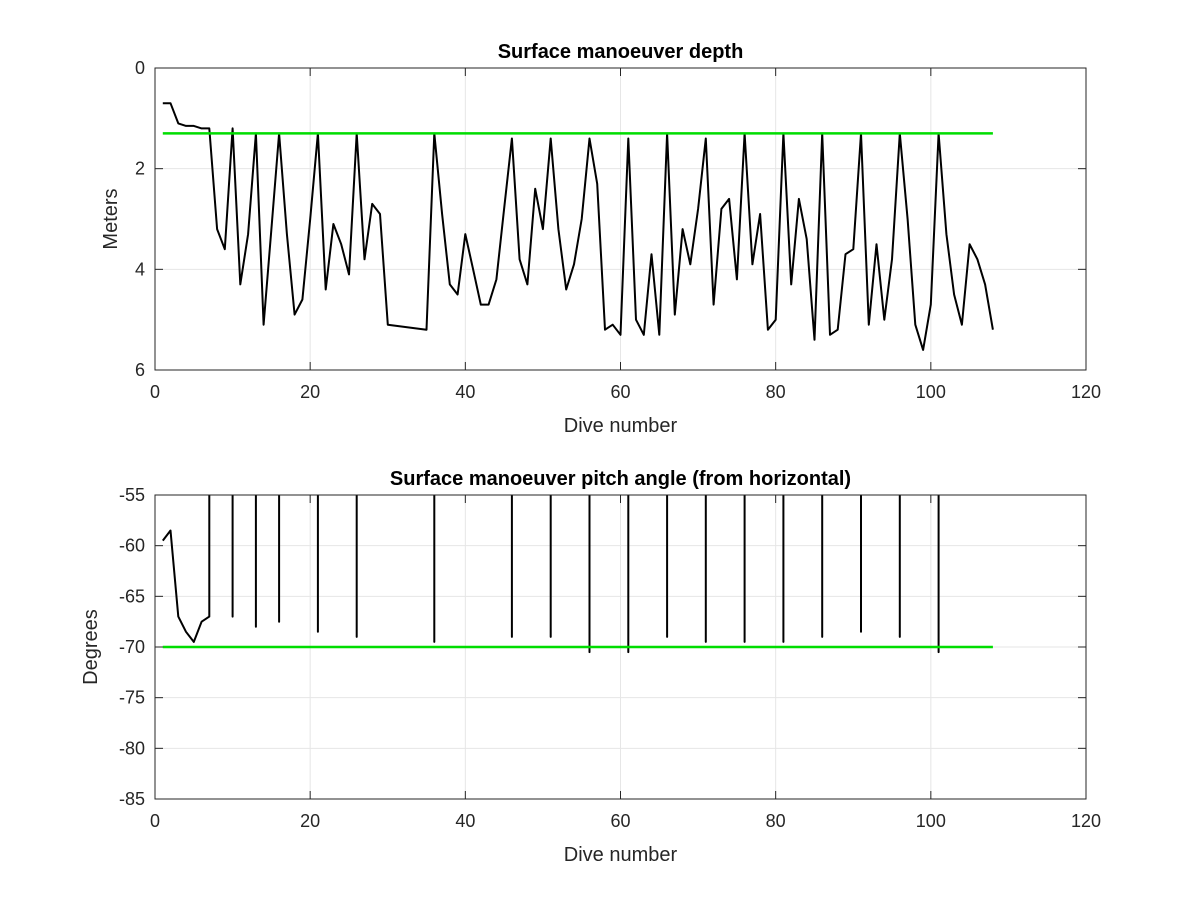 This screenshot has height=900, width=1200. Describe the element at coordinates (140, 370) in the screenshot. I see `y-tick-label: 6` at that location.